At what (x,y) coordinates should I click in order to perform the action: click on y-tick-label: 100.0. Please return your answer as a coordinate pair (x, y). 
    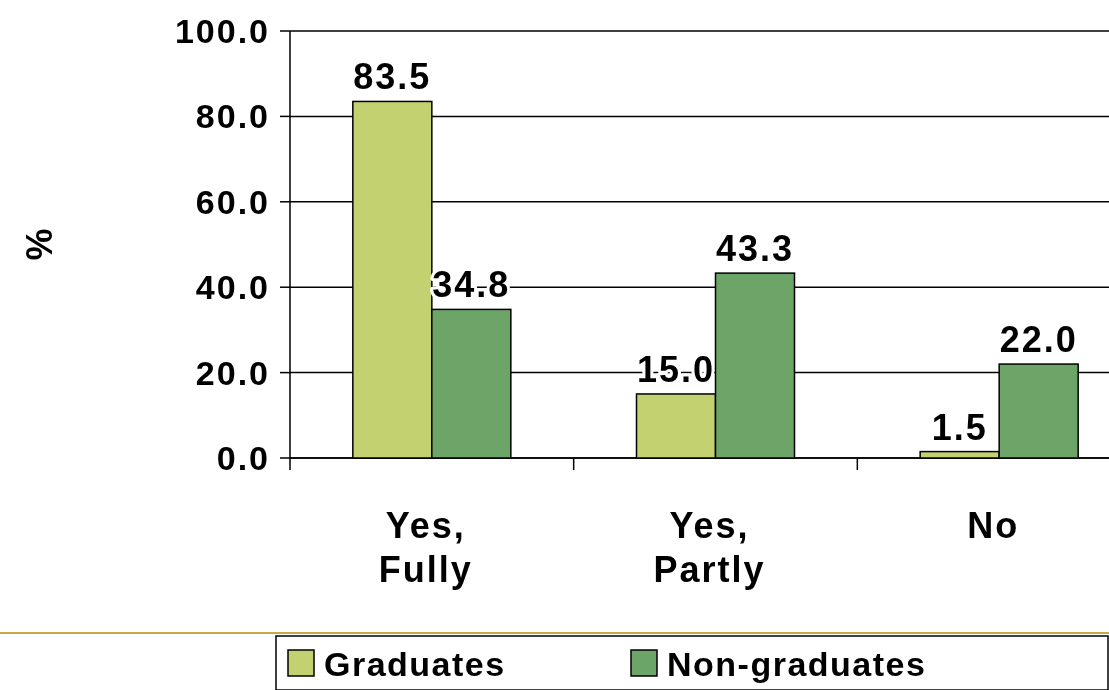
    Looking at the image, I should click on (222, 30).